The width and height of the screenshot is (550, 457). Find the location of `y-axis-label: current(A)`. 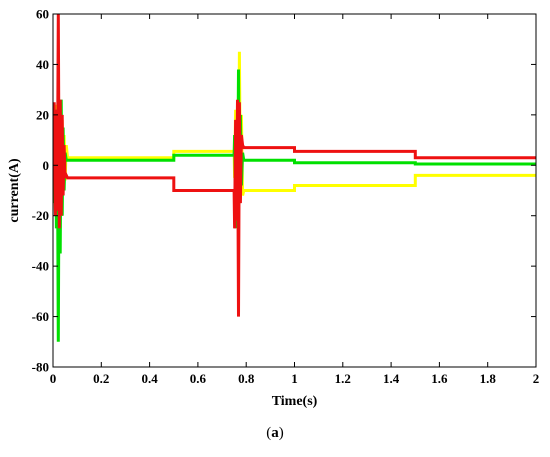

y-axis-label: current(A) is located at coordinates (14, 190).